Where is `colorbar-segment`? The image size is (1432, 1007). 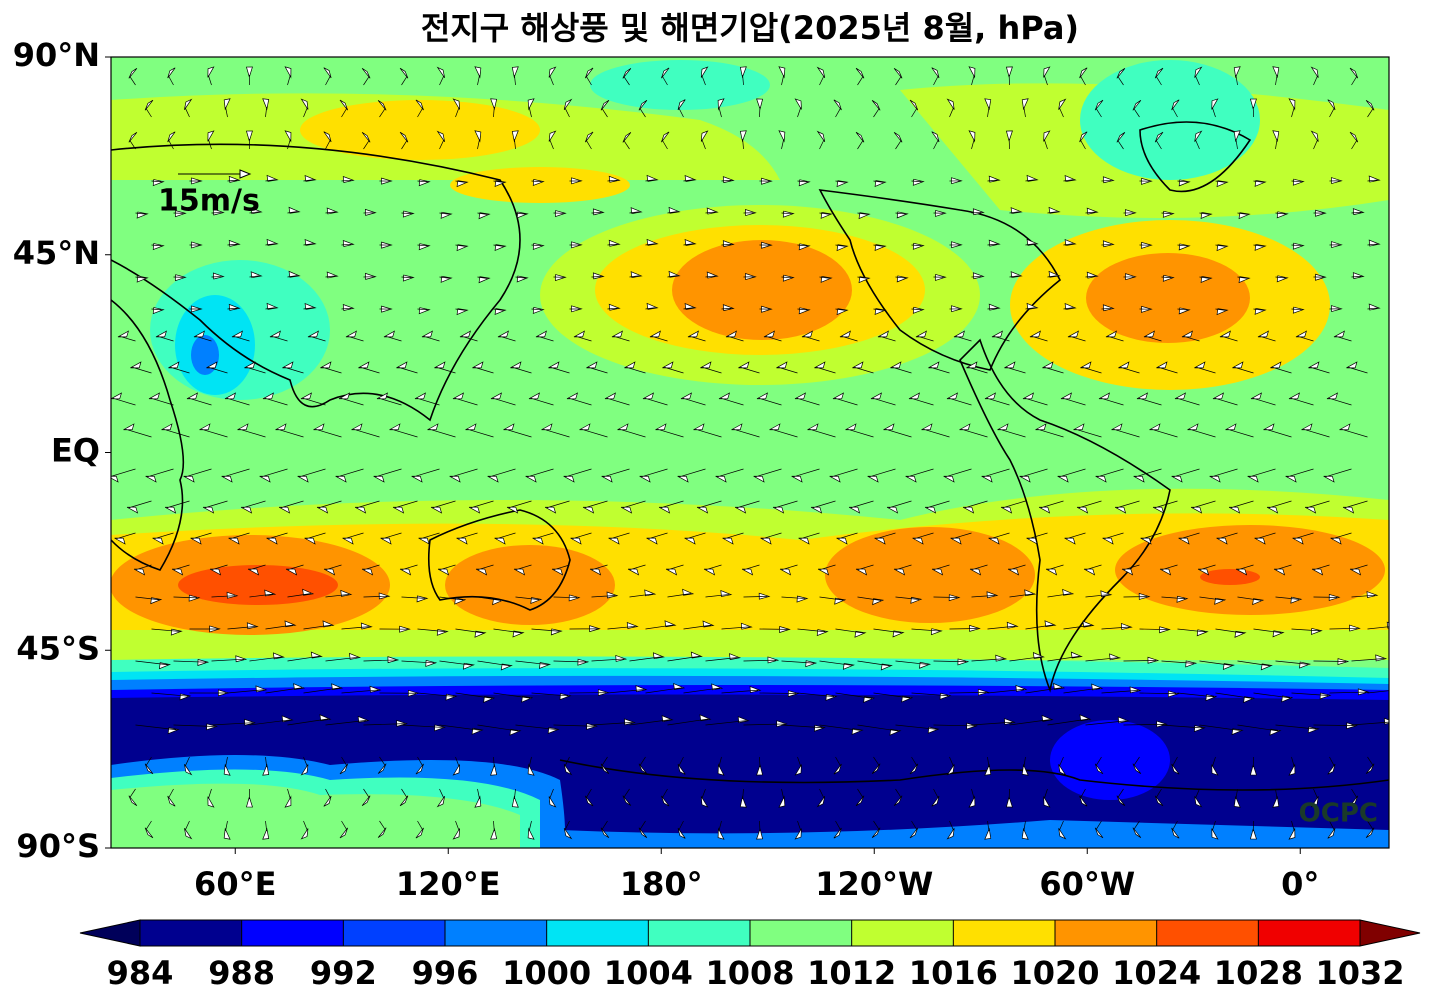 colorbar-segment is located at coordinates (902, 933).